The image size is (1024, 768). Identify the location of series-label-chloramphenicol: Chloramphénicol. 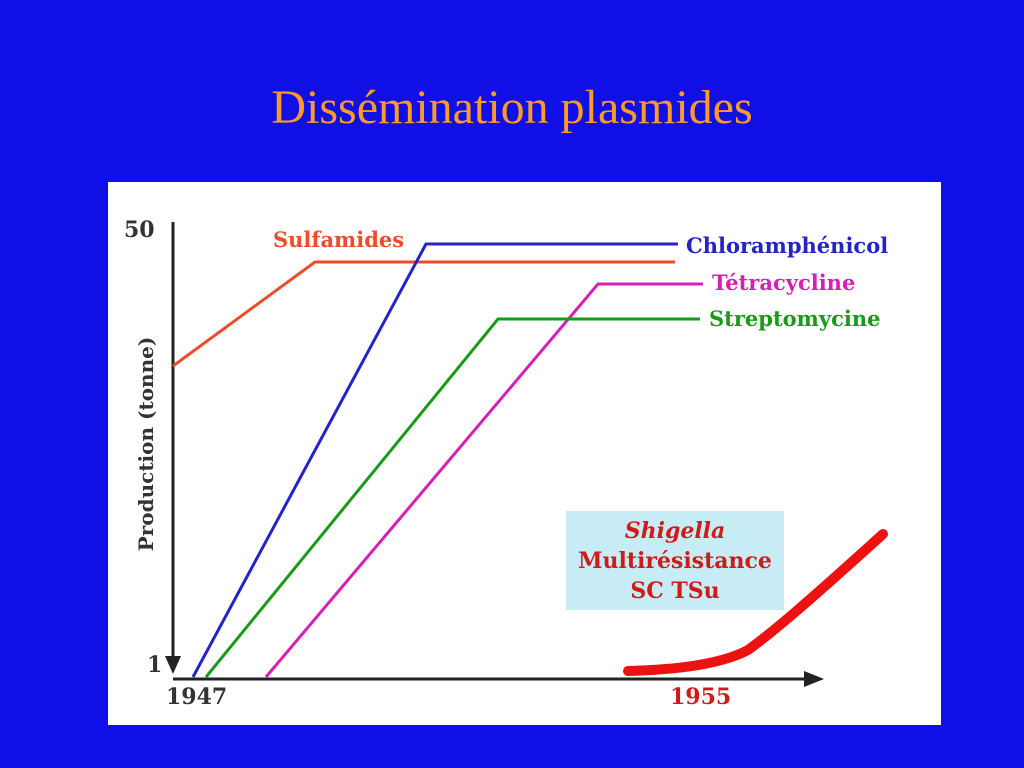
(787, 245).